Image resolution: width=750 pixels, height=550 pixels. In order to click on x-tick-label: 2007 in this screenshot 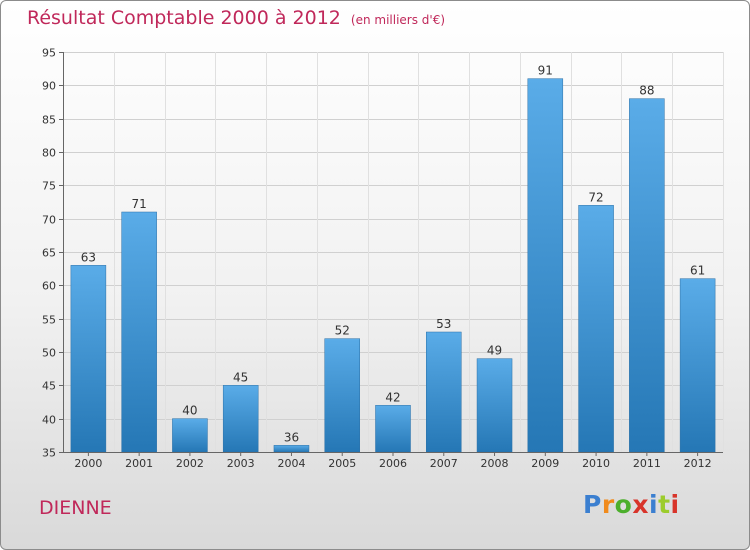, I will do `click(444, 463)`.